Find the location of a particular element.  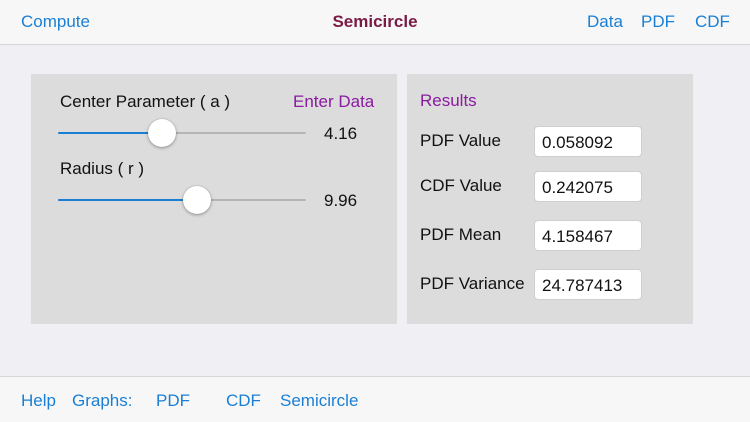

compute-button: Compute is located at coordinates (55, 21).